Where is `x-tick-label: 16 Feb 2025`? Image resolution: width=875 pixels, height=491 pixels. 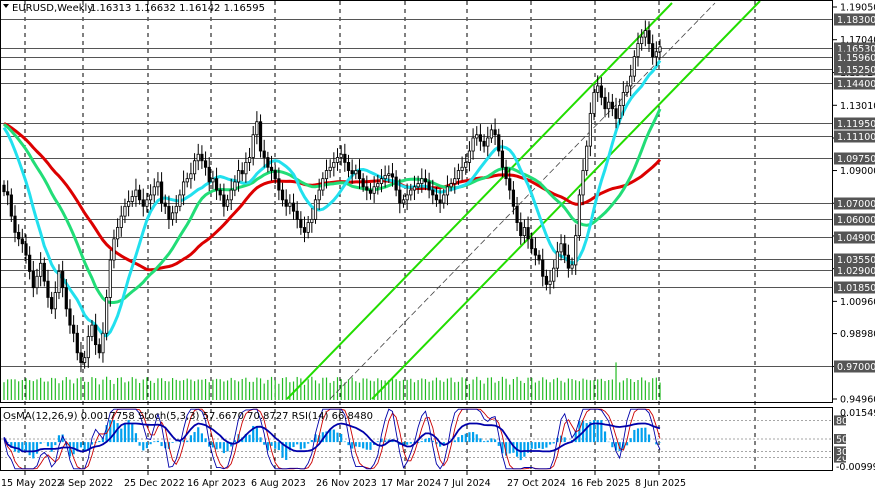
x-tick-label: 16 Feb 2025 is located at coordinates (600, 483).